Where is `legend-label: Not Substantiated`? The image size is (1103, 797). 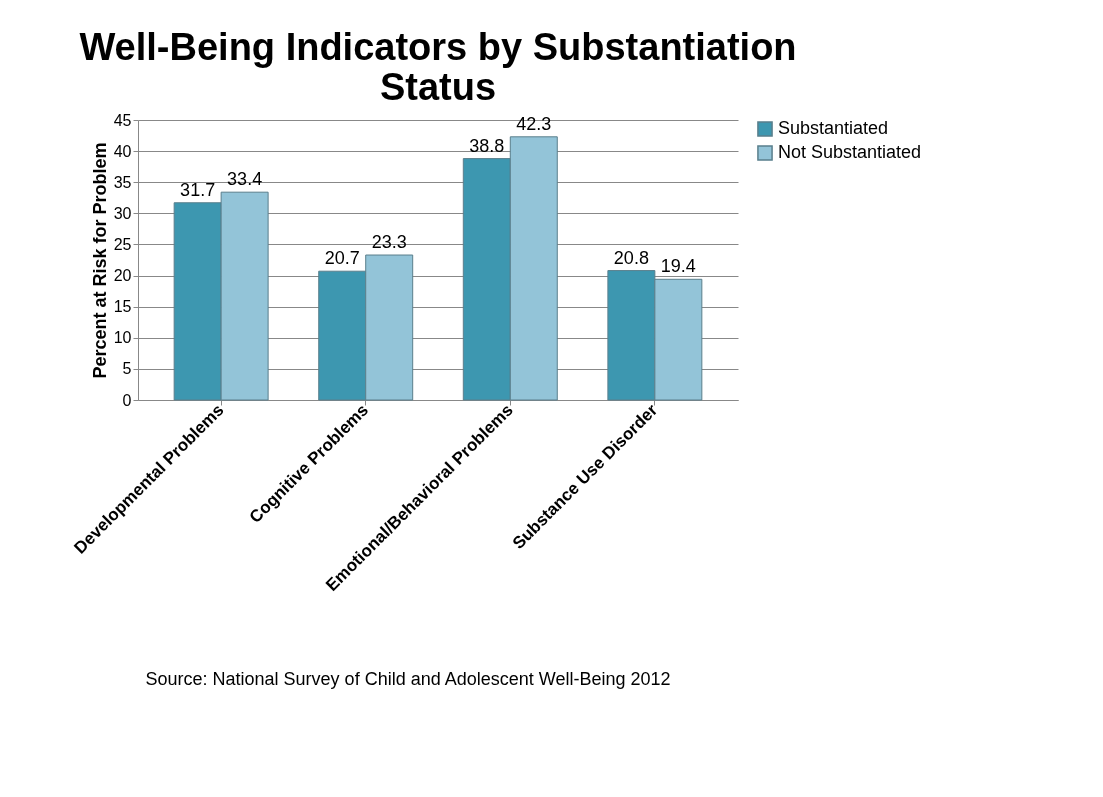 legend-label: Not Substantiated is located at coordinates (850, 152).